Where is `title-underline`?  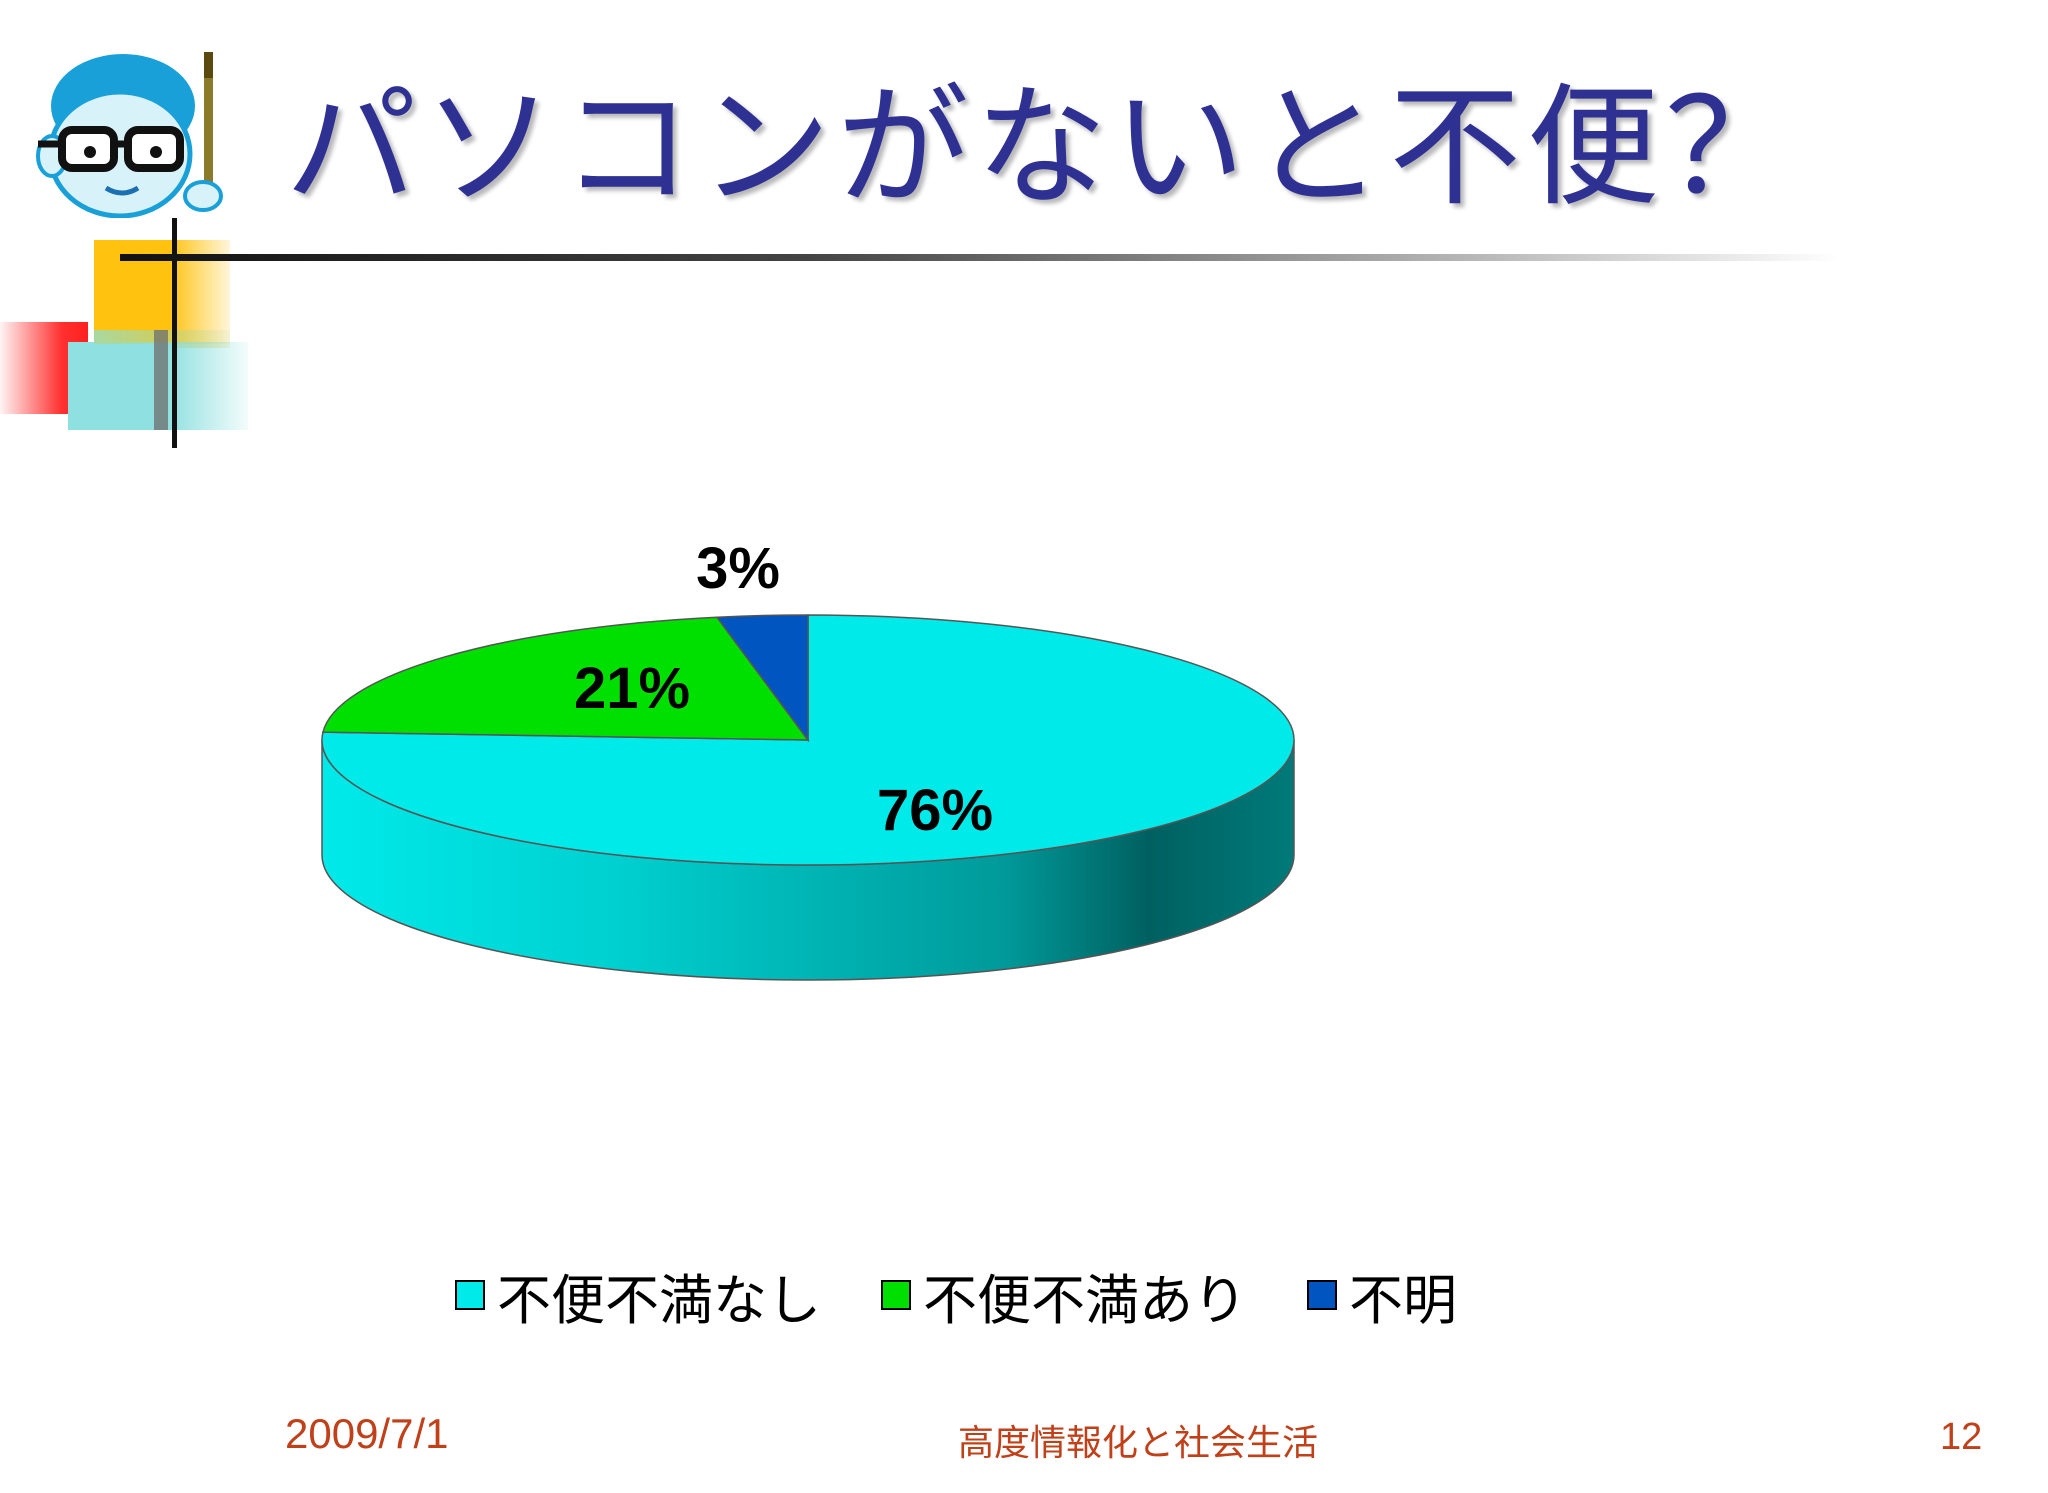 title-underline is located at coordinates (980, 257).